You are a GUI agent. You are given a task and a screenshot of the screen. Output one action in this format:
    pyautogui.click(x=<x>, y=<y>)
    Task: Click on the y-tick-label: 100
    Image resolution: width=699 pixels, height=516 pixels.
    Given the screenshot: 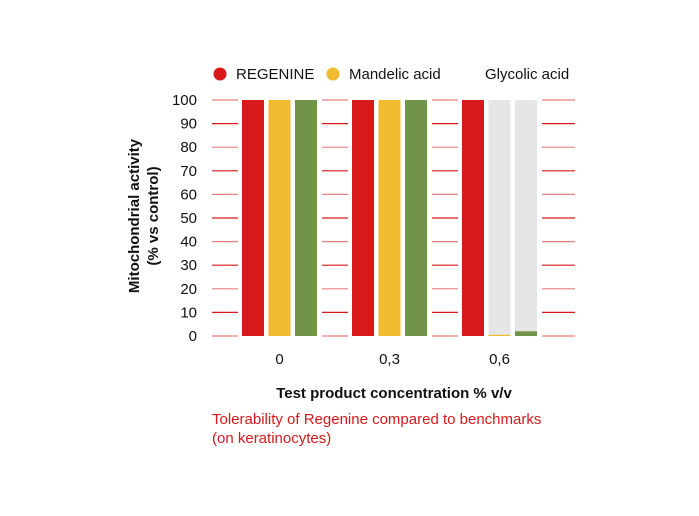 What is the action you would take?
    pyautogui.click(x=184, y=100)
    